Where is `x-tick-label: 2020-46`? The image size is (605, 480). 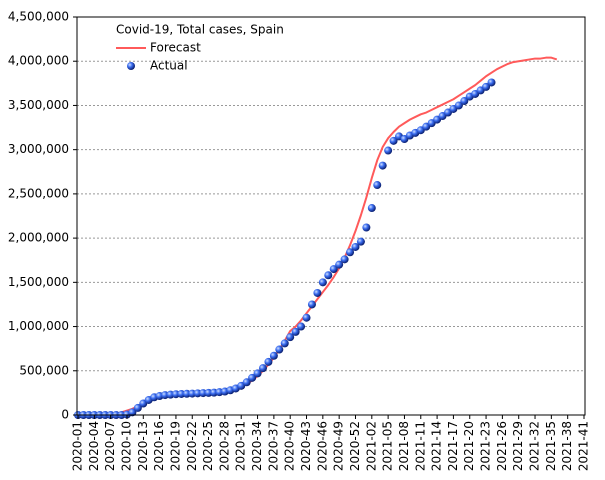 x-tick-label: 2020-46 is located at coordinates (322, 446).